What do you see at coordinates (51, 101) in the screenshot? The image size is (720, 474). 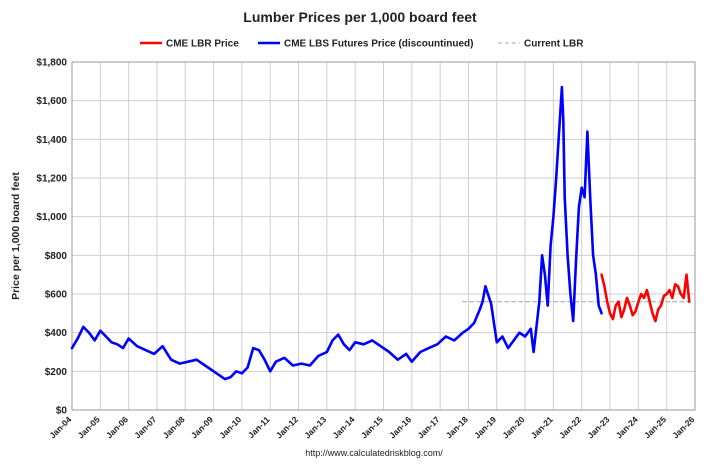 I see `y-tick-label: $1,600` at bounding box center [51, 101].